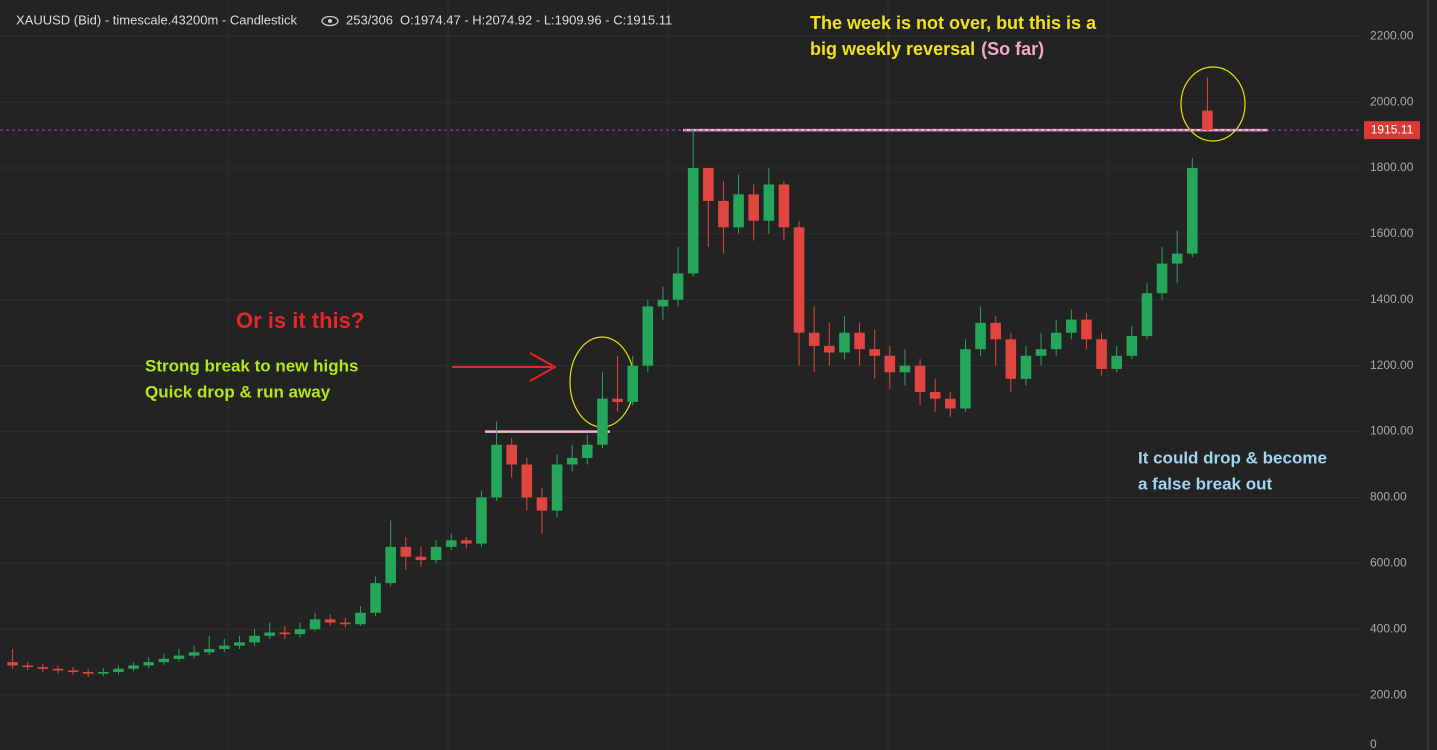 The width and height of the screenshot is (1437, 750). I want to click on annotation: a false break out, so click(1205, 483).